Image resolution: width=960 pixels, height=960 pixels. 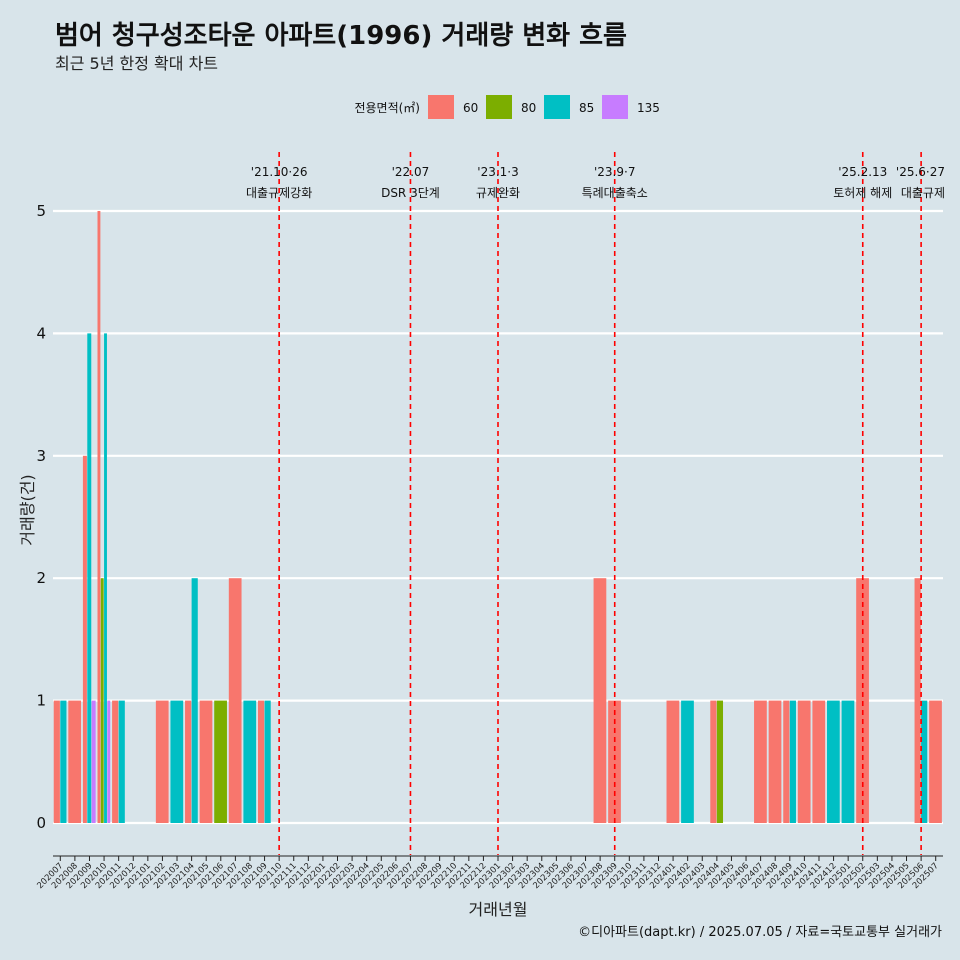 What do you see at coordinates (615, 193) in the screenshot?
I see `event-label: 특례대출축소` at bounding box center [615, 193].